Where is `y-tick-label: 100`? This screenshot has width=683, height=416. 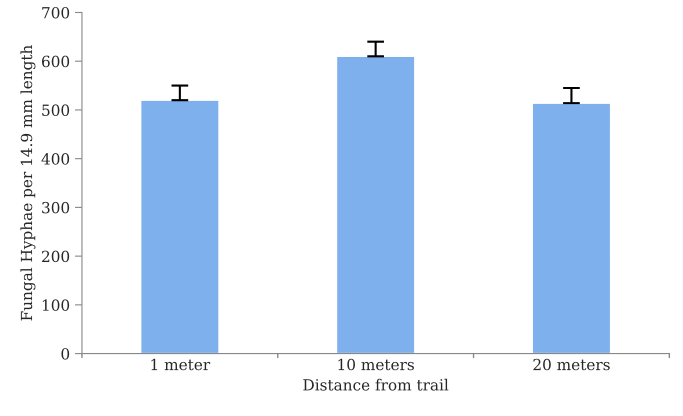 y-tick-label: 100 is located at coordinates (56, 305).